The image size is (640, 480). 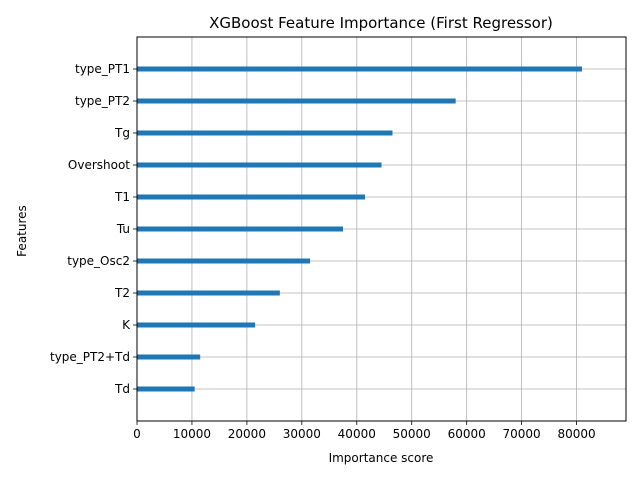 I want to click on x-tick-label: 10000, so click(x=192, y=434).